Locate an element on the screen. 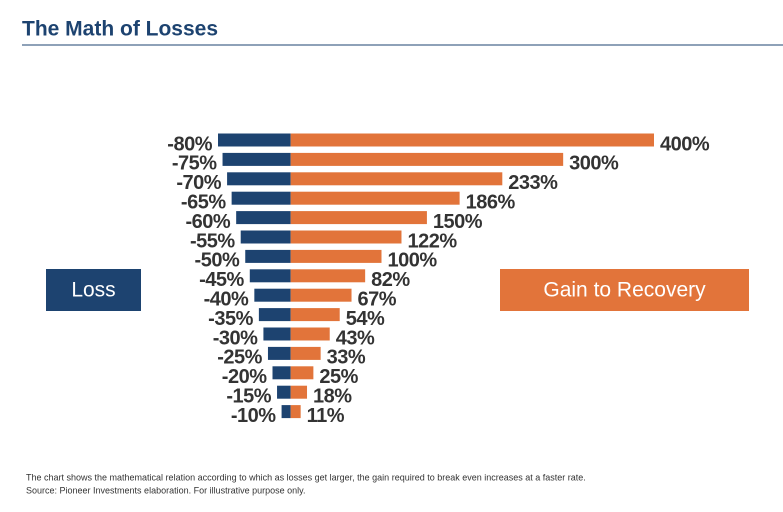 The width and height of the screenshot is (783, 512). value-label: -40% is located at coordinates (226, 299).